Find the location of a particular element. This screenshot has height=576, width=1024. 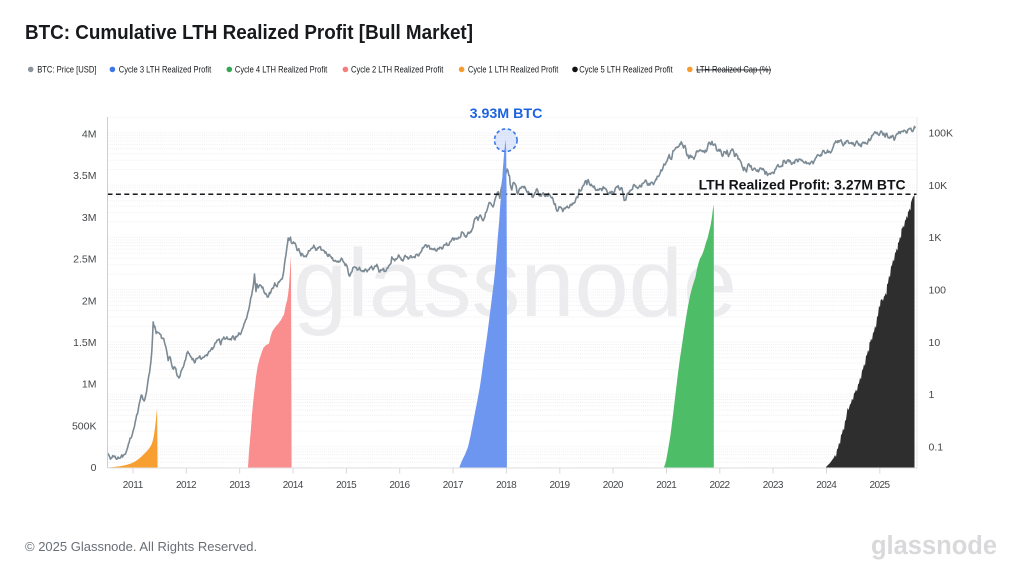

svg-text: 4M is located at coordinates (89, 134).